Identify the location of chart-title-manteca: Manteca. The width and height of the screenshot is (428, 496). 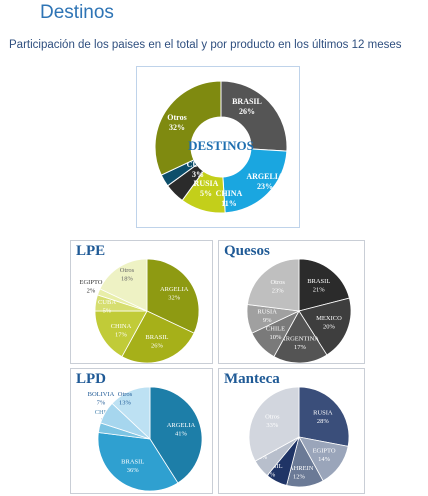
(252, 379).